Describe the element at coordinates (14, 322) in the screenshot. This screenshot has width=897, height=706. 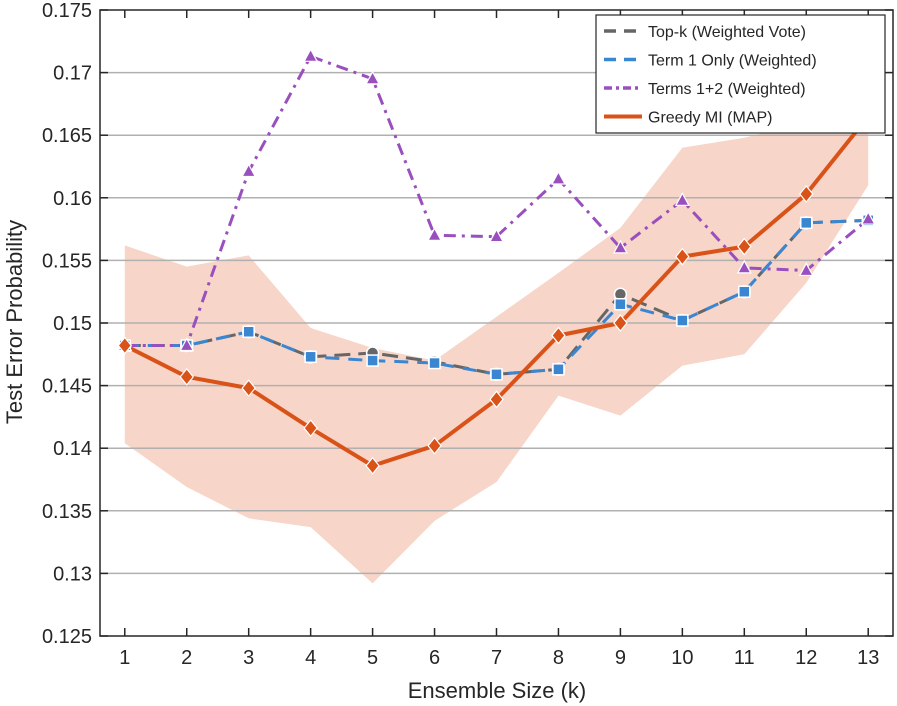
I see `y-axis-title: Test Error Probability` at that location.